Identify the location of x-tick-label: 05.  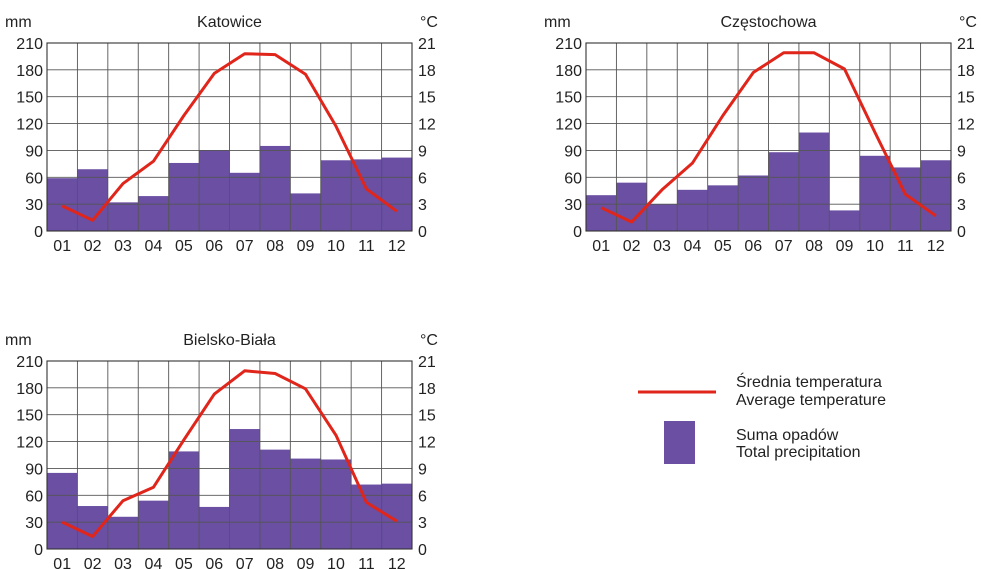
(184, 246).